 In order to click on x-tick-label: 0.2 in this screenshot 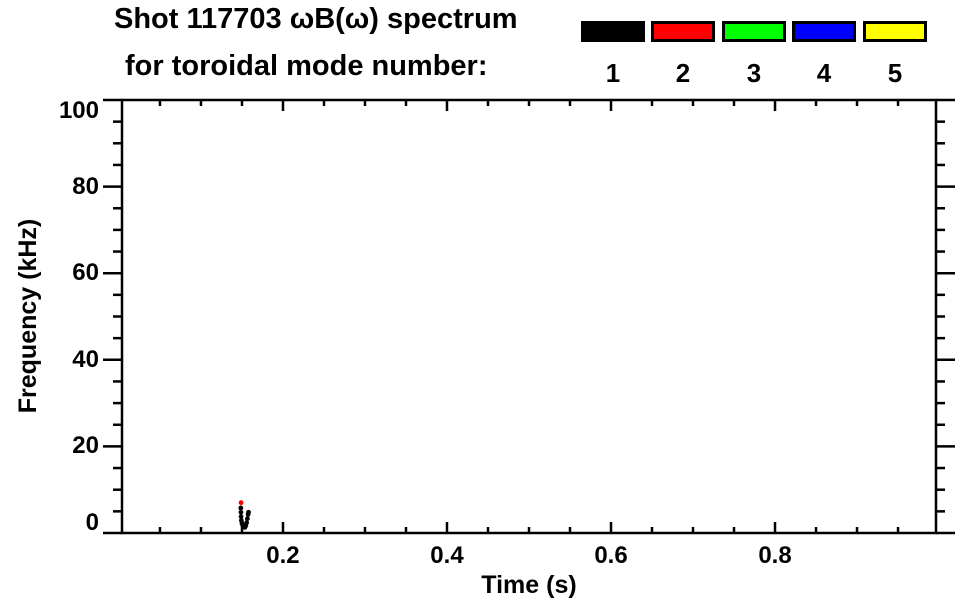, I will do `click(283, 555)`.